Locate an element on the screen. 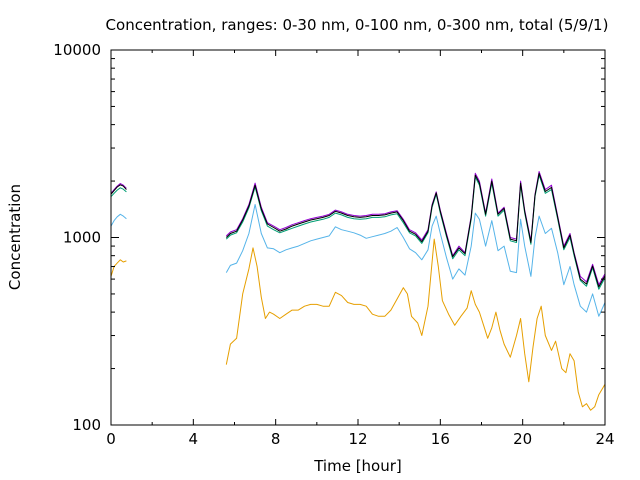  x-tick-label: 4 is located at coordinates (194, 439).